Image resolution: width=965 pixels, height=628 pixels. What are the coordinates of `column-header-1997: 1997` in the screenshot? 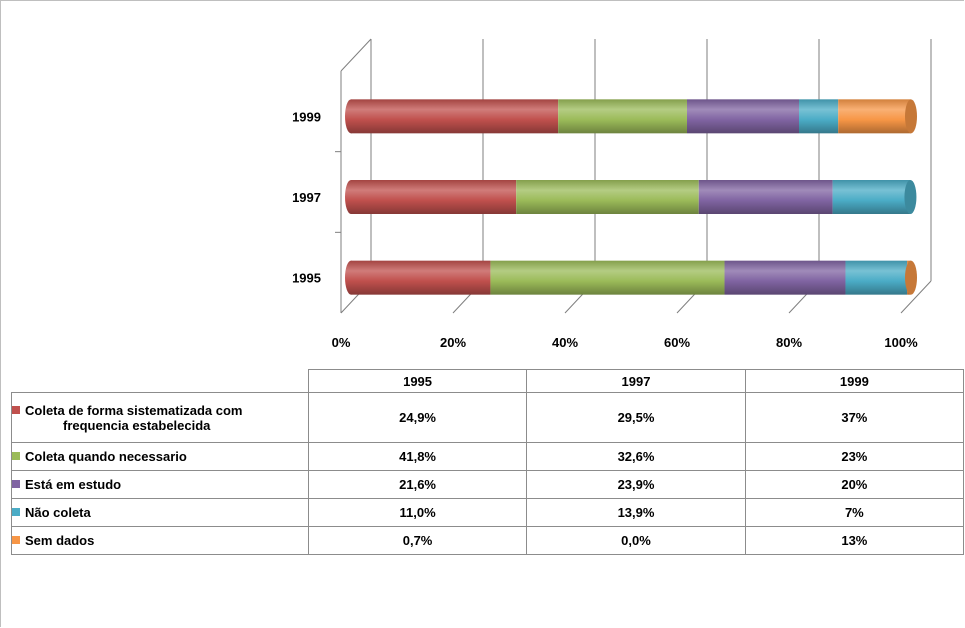 It's located at (636, 381).